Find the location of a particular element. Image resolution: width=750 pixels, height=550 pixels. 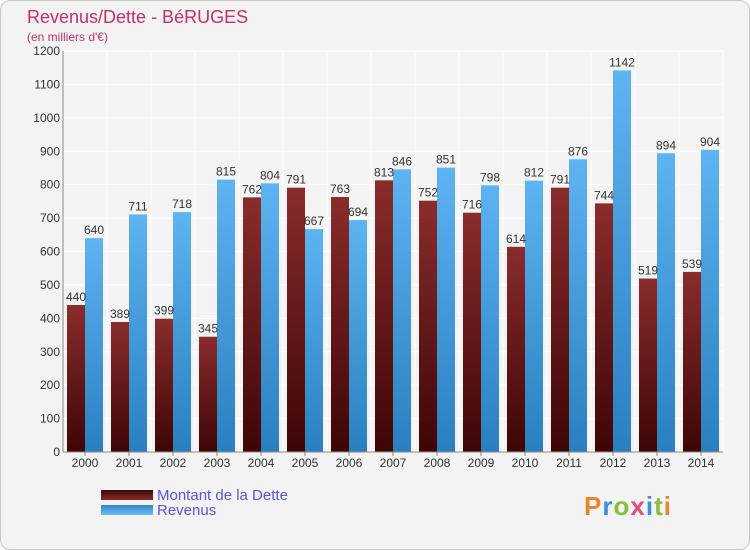

data-label-dette: 752 is located at coordinates (428, 193).